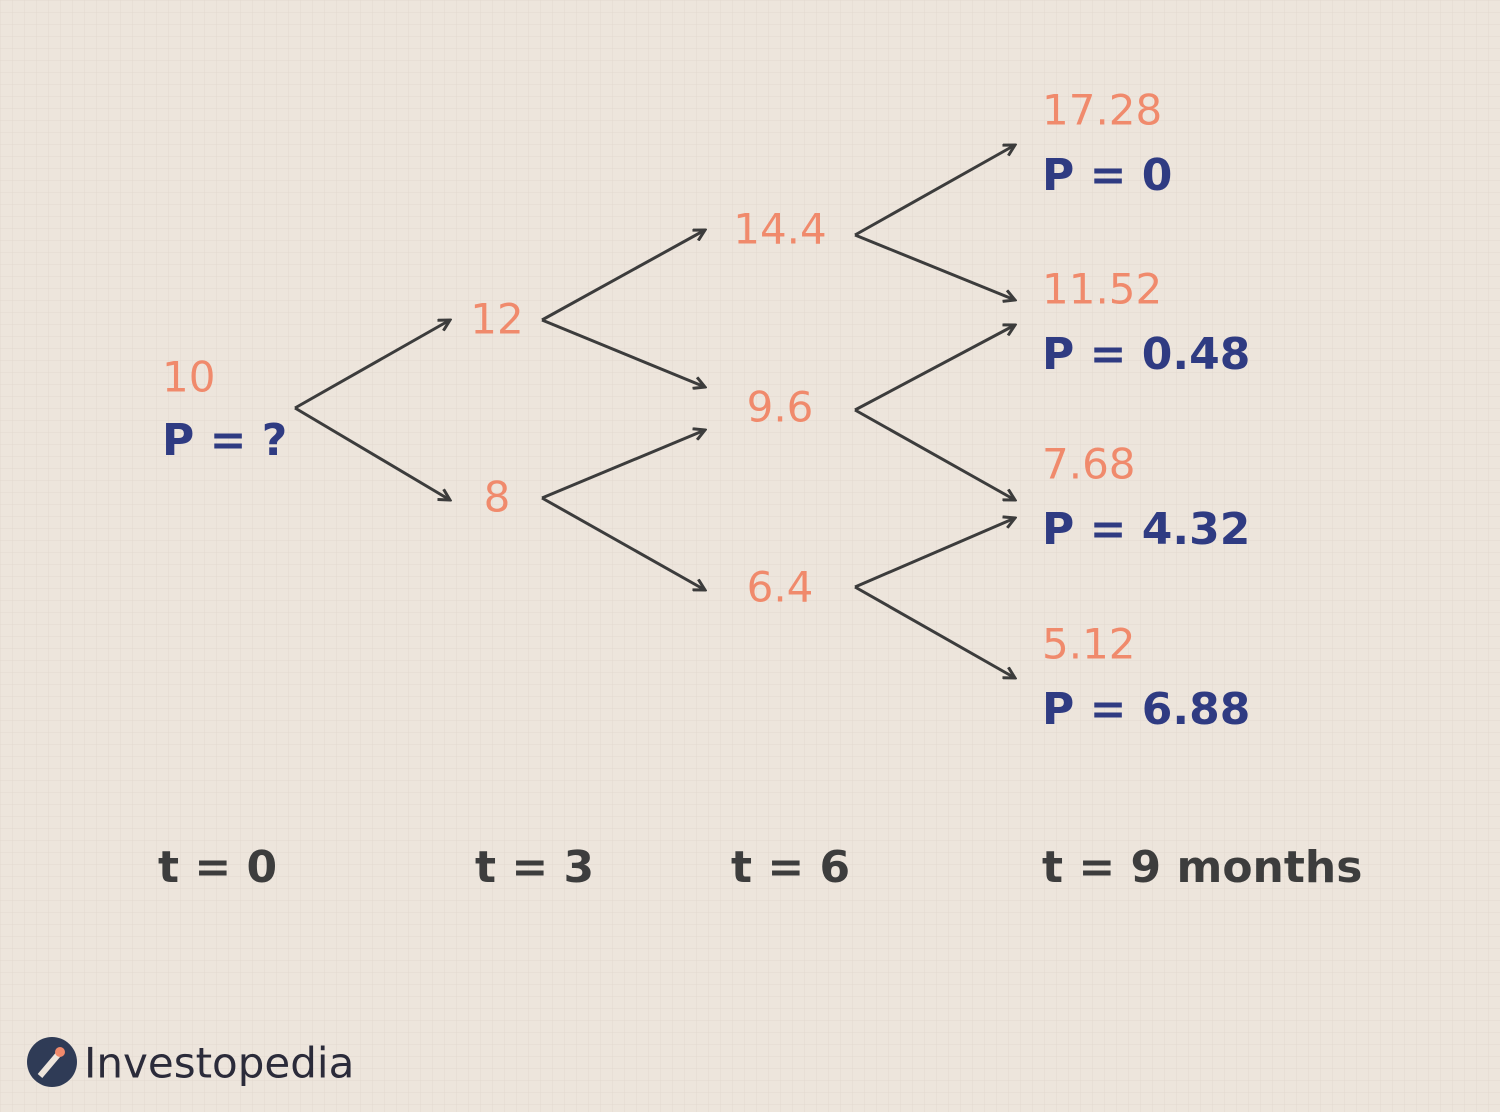 Image resolution: width=1500 pixels, height=1112 pixels. Describe the element at coordinates (60, 1052) in the screenshot. I see `logo-dot` at that location.